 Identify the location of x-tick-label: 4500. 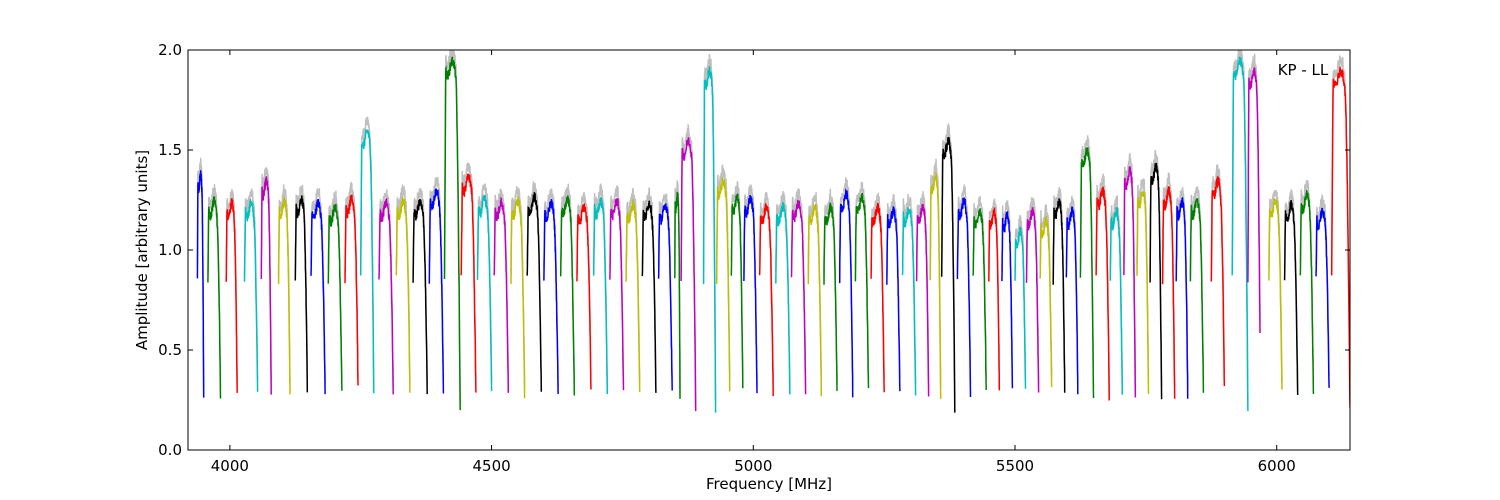
(491, 466).